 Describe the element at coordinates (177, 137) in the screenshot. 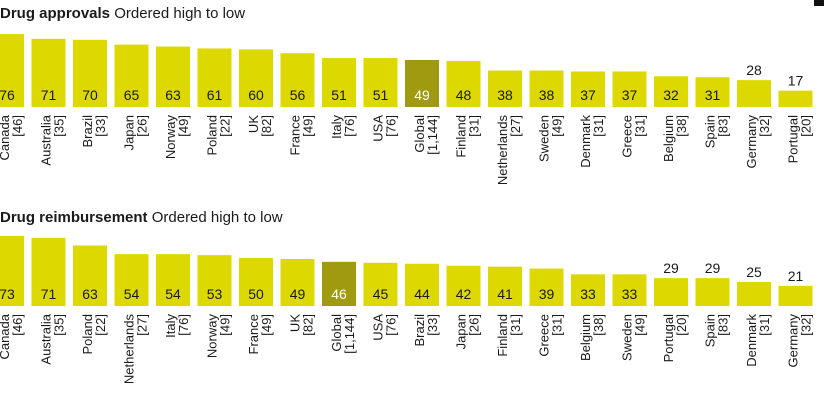

I see `approvals-category-label-norway: Norway[49]` at that location.